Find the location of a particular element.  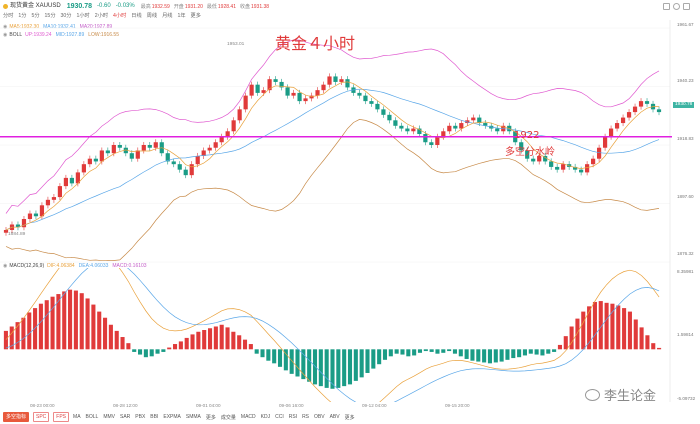

price-axis-label: 1940.23 is located at coordinates (685, 80).